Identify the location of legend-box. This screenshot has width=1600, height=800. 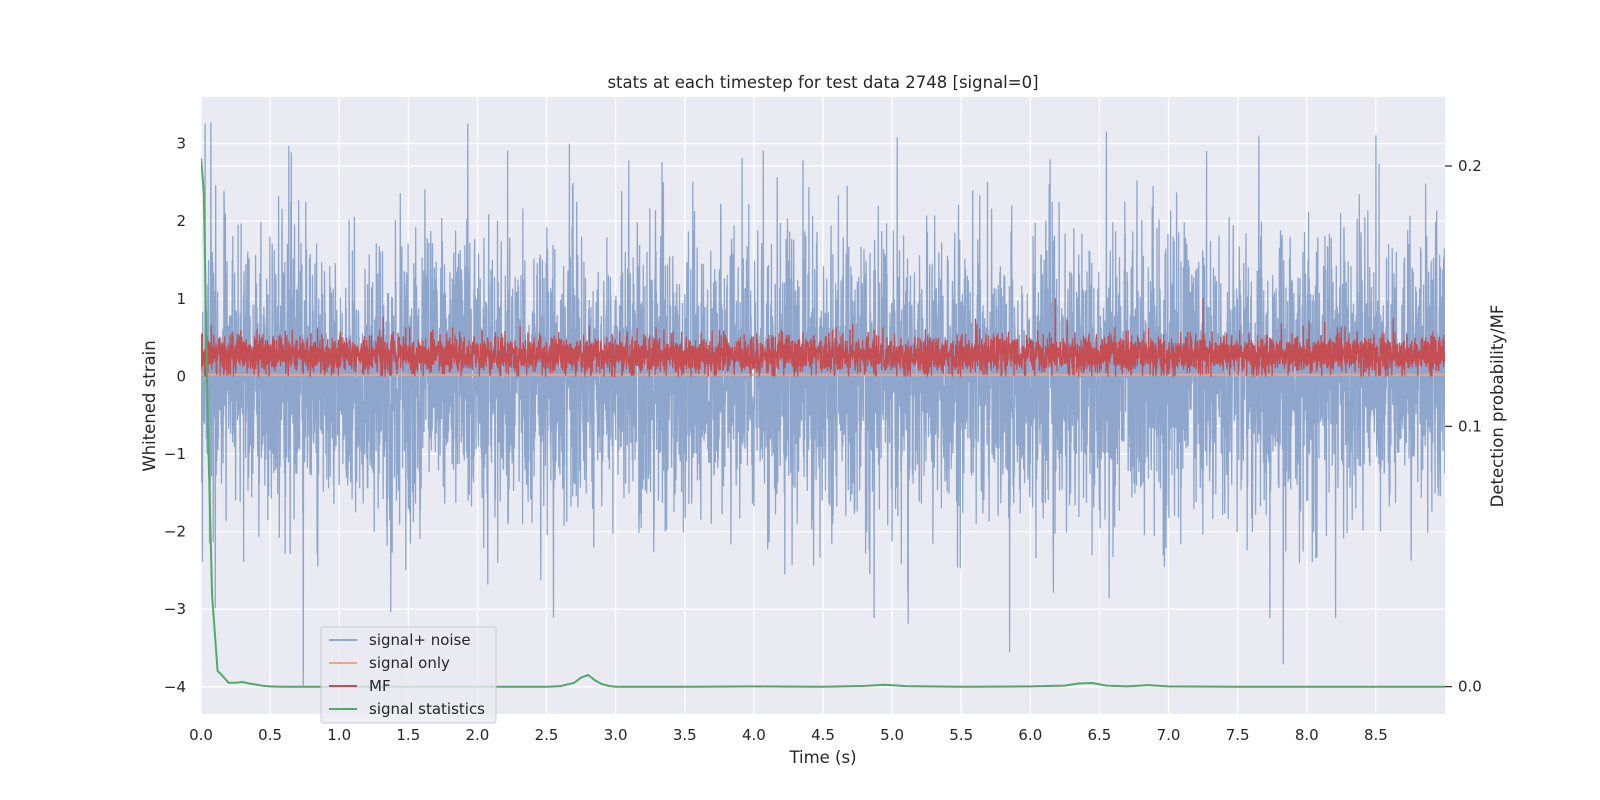
(408, 675).